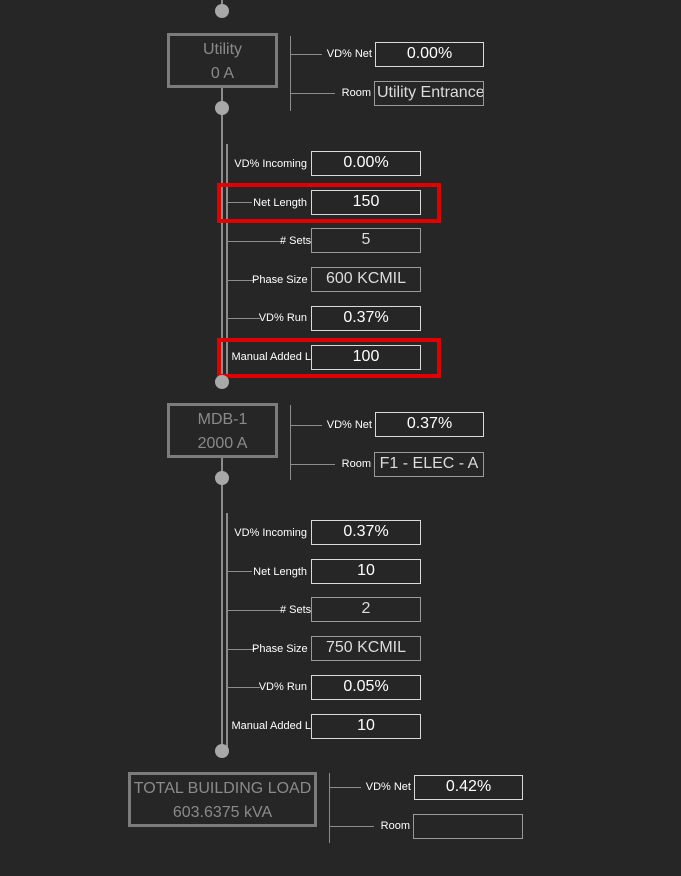 This screenshot has height=876, width=681. I want to click on feeder1-phase-size-leader, so click(241, 280).